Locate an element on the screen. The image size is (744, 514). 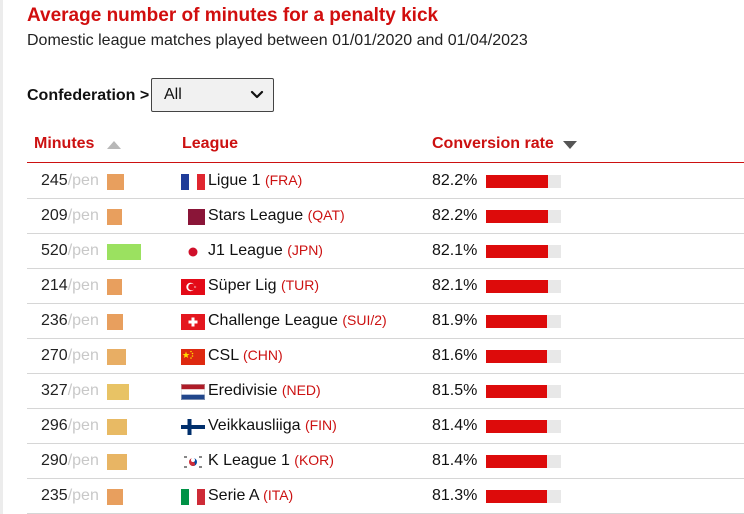
fr-flag-icon is located at coordinates (193, 182).